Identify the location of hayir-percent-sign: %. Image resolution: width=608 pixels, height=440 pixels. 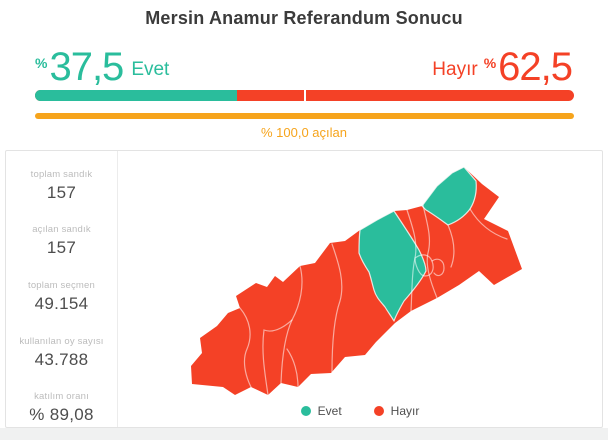
(490, 63).